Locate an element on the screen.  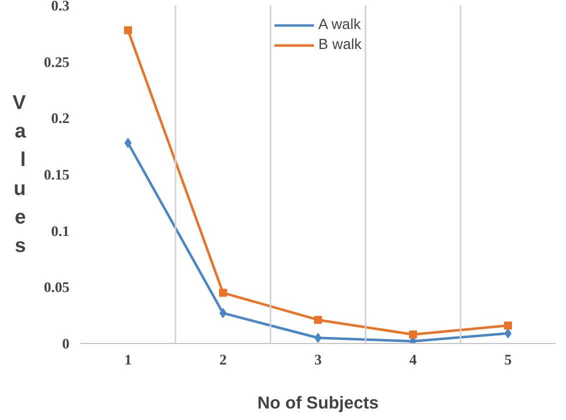
y-tick-label: 0.1 is located at coordinates (60, 232).